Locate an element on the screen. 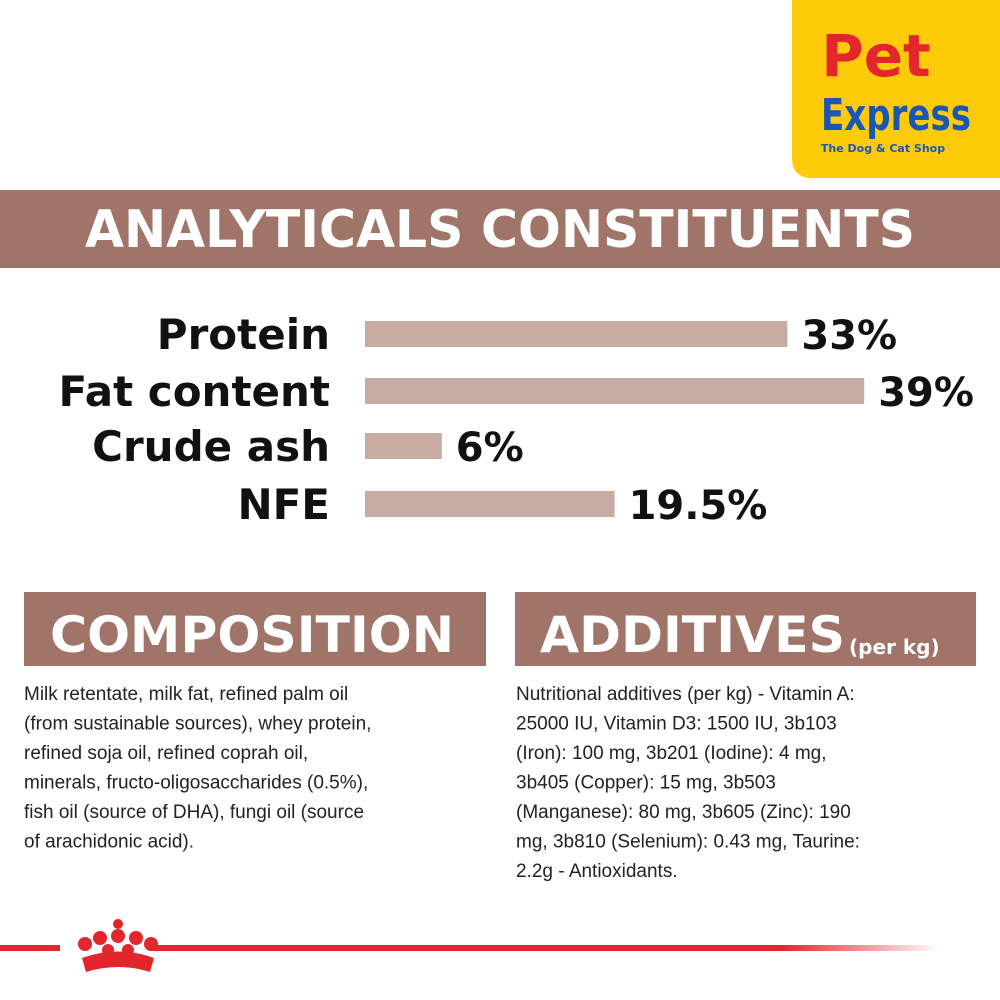 Image resolution: width=1000 pixels, height=1000 pixels. additives-line: mg, 3b810 (Selenium): 0.43 mg, Taurine: is located at coordinates (688, 842).